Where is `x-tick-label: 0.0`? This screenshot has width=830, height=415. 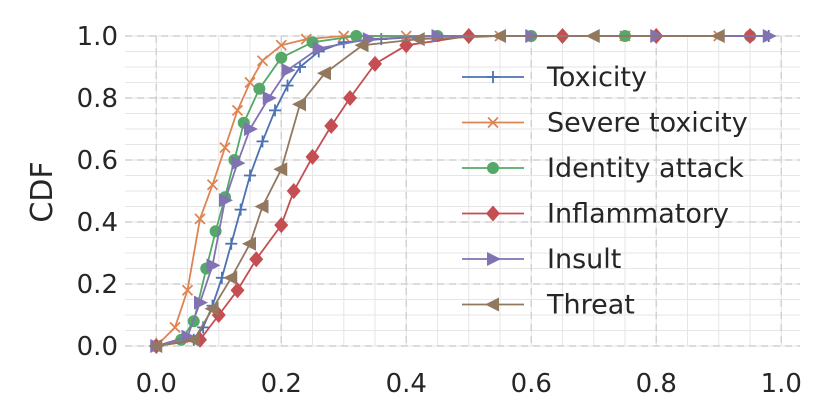 x-tick-label: 0.0 is located at coordinates (156, 384).